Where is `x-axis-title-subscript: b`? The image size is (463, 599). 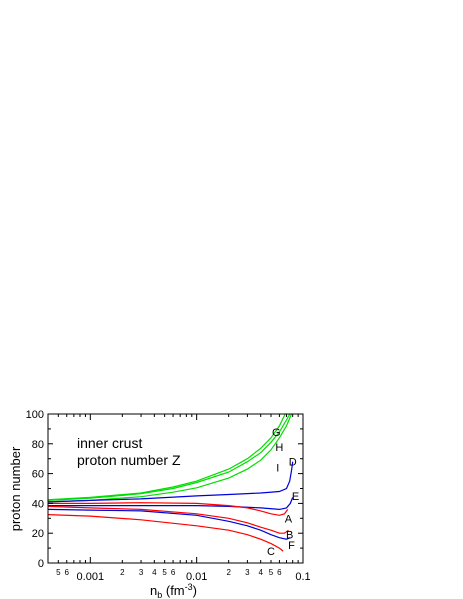
x-axis-title-subscript: b is located at coordinates (159, 594).